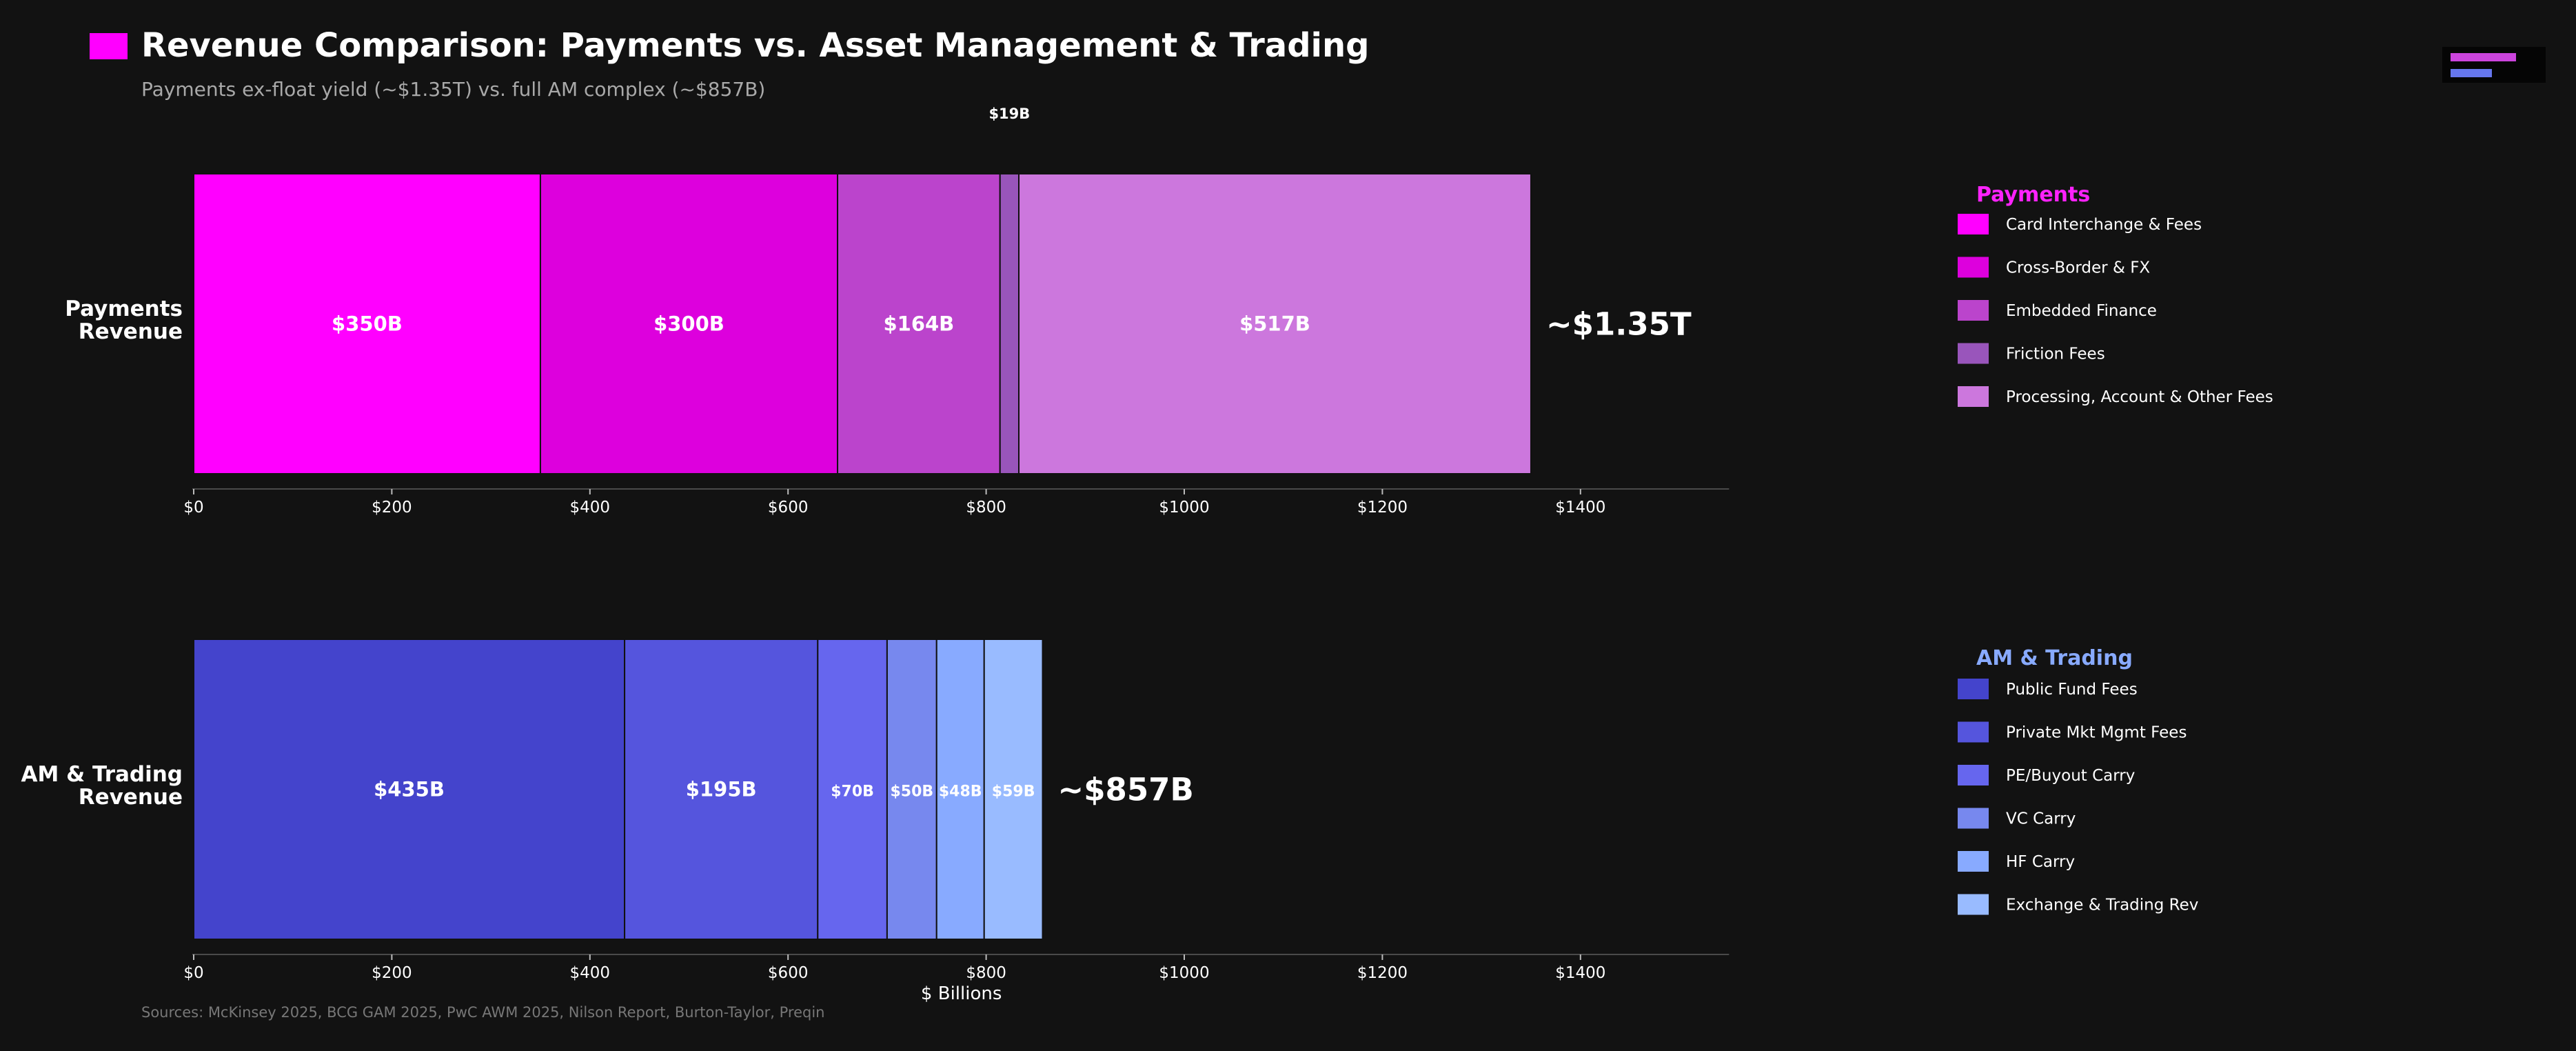 The height and width of the screenshot is (1051, 2576). Describe the element at coordinates (392, 973) in the screenshot. I see `x-tick-label-am: $200` at that location.